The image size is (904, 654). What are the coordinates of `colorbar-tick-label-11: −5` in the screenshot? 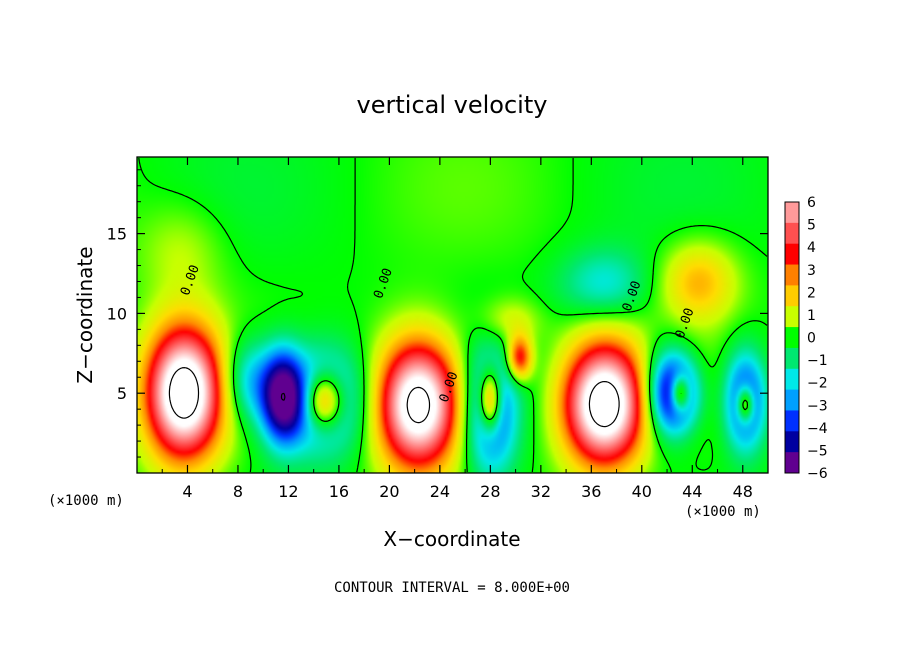 It's located at (817, 451).